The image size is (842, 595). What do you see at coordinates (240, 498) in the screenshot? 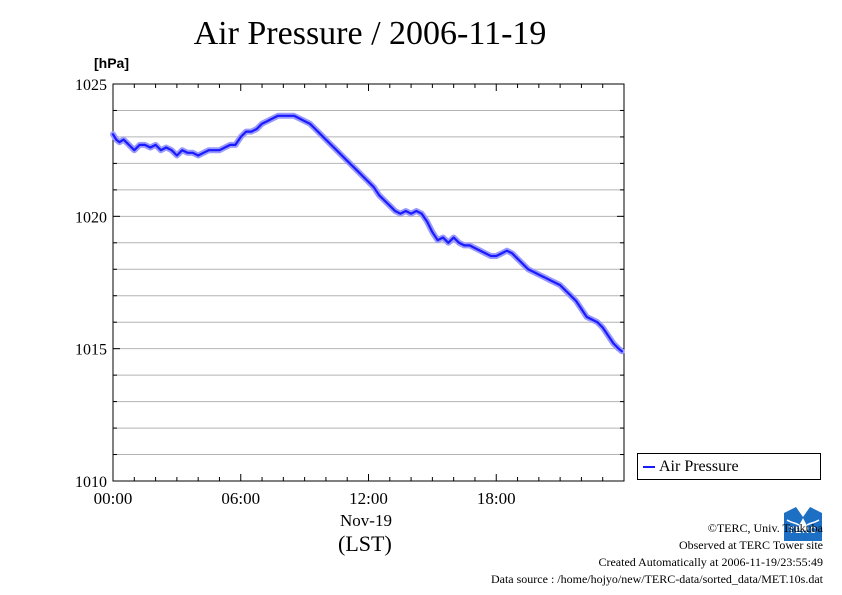
I see `x-tick-label: 06:00` at bounding box center [240, 498].